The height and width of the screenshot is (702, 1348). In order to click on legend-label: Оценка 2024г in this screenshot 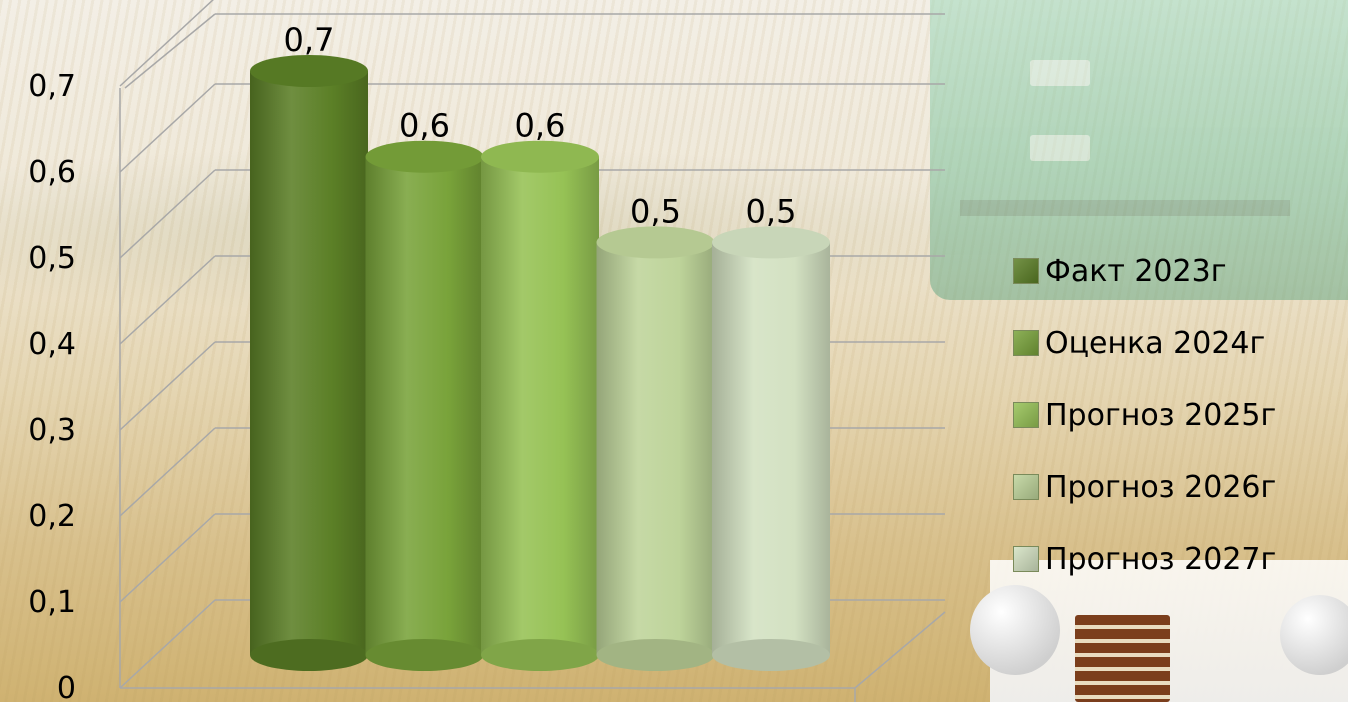, I will do `click(1155, 343)`.